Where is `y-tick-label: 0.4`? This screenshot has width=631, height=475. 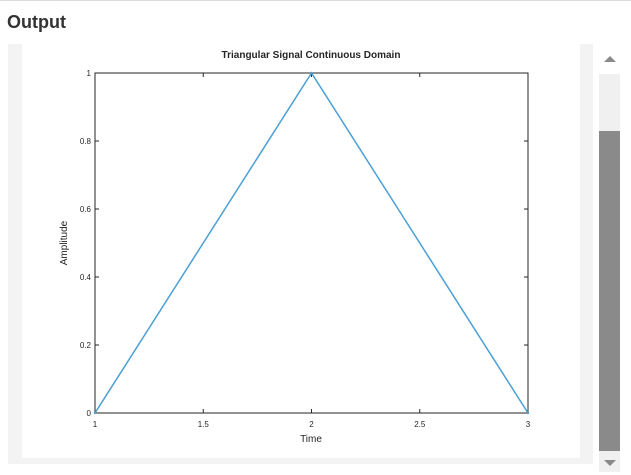
y-tick-label: 0.4 is located at coordinates (86, 277).